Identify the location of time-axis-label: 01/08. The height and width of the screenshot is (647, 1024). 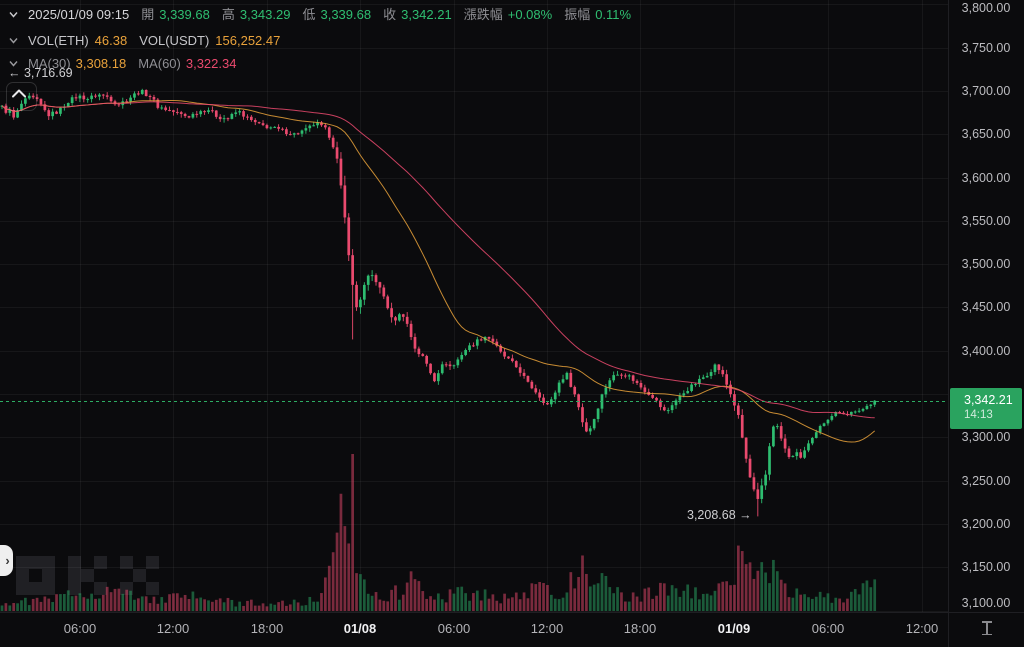
(360, 628).